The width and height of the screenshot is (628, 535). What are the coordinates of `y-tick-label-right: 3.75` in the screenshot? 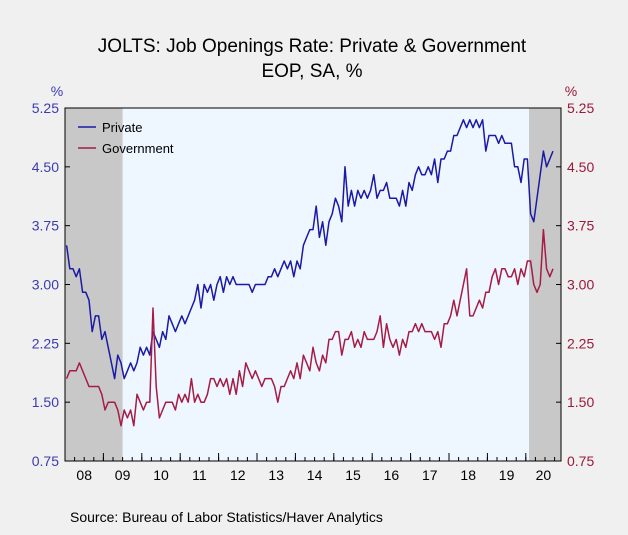 It's located at (580, 226).